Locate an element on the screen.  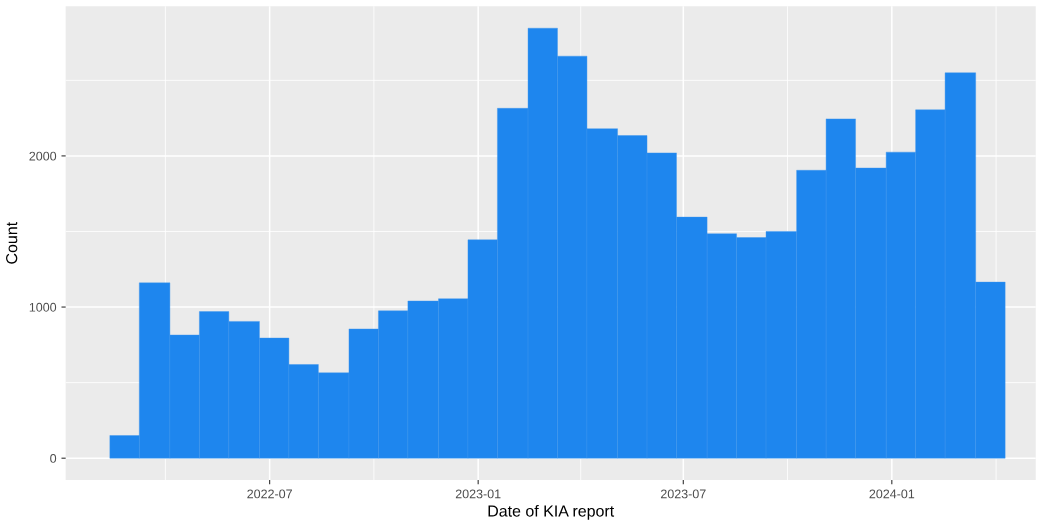
y-tick-label: 0 is located at coordinates (53, 458).